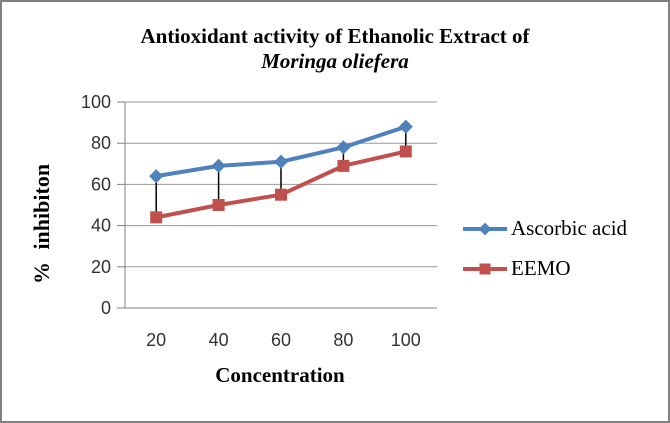 The width and height of the screenshot is (670, 423). I want to click on legend-label: Ascorbic acid, so click(569, 228).